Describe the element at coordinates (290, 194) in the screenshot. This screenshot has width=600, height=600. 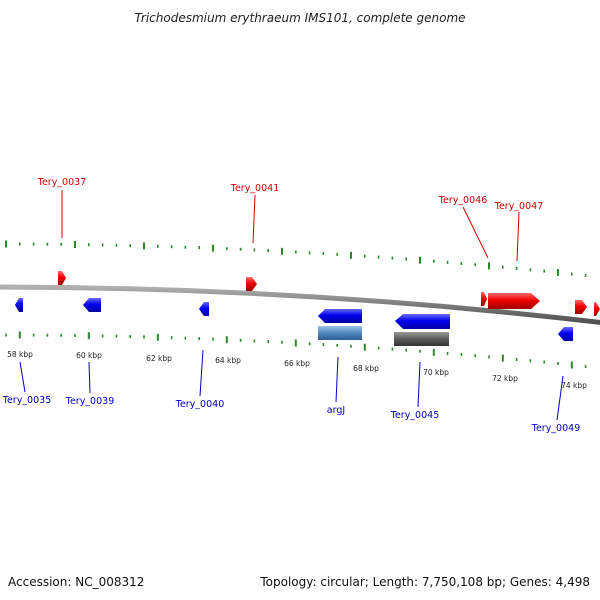
I see `top-gene-labels: Tery_0037 Tery_0041 Tery_0046 Tery_0047` at that location.